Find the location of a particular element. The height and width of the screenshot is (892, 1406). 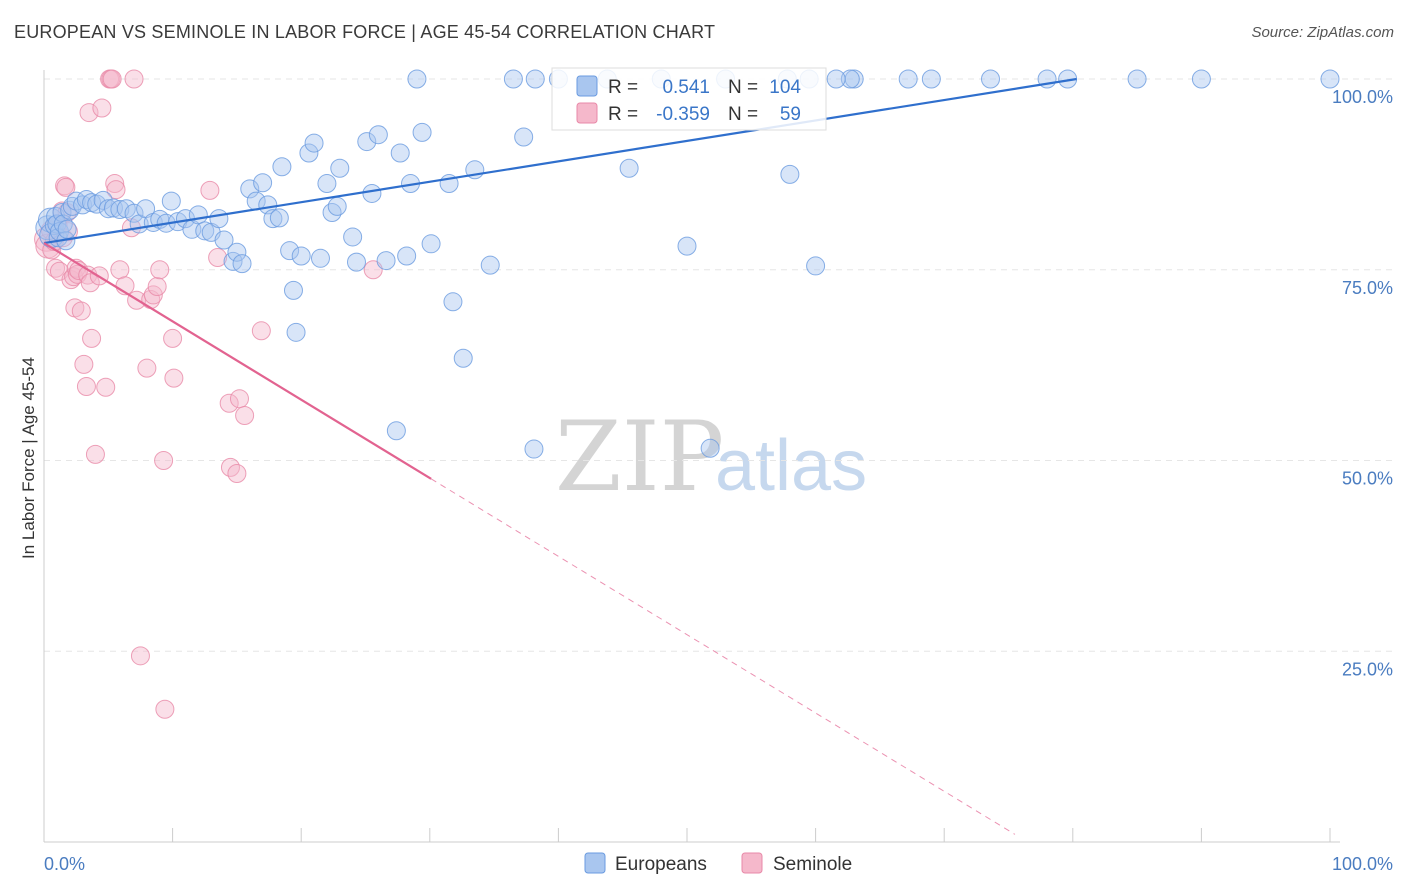

europeans-trend-line is located at coordinates (560, 161).